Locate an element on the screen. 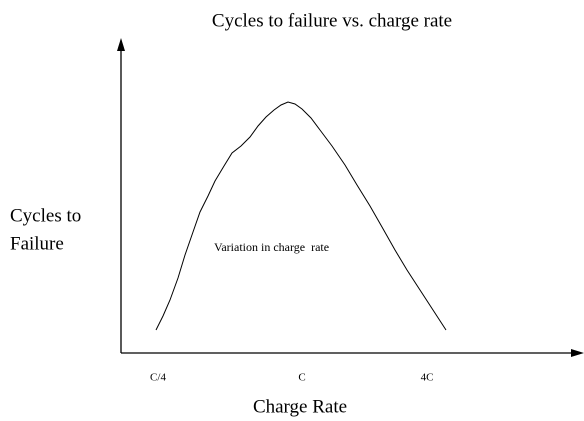  x-tick-label: C/4 is located at coordinates (158, 378).